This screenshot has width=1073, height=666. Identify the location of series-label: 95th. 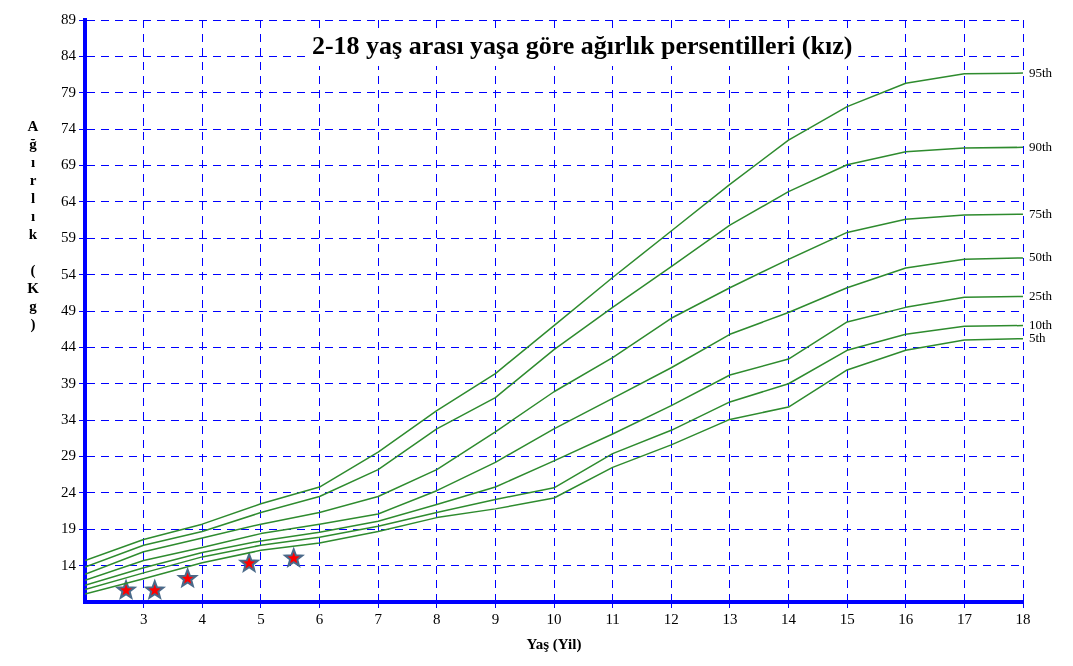
(1041, 72).